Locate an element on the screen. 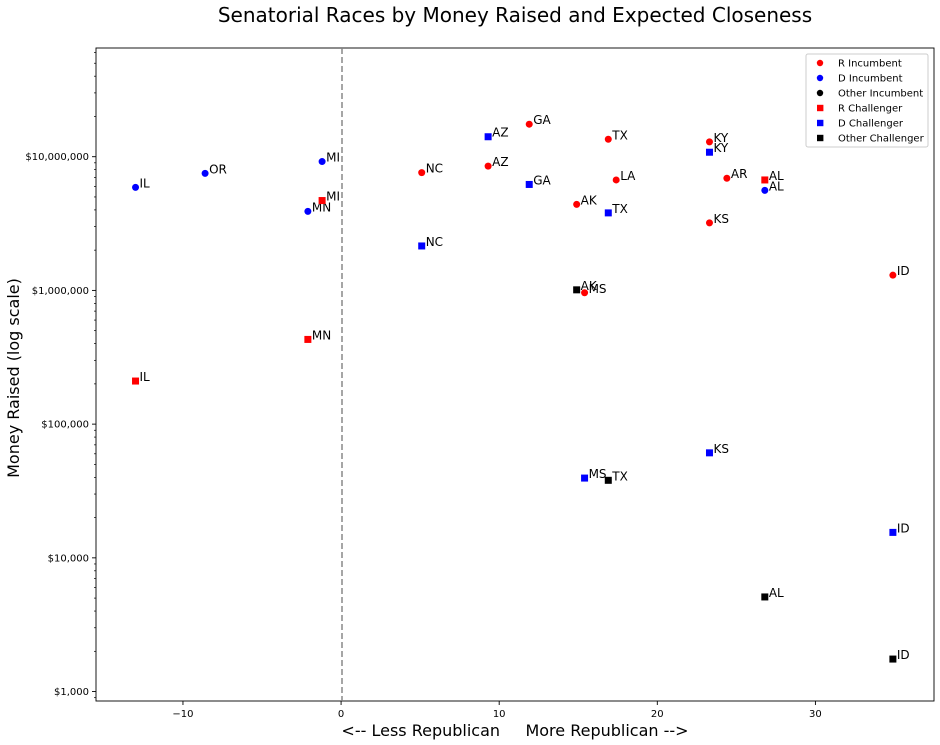 Image resolution: width=940 pixels, height=745 pixels. x-axis-label: <-- Less Republican More Republican --> is located at coordinates (514, 730).